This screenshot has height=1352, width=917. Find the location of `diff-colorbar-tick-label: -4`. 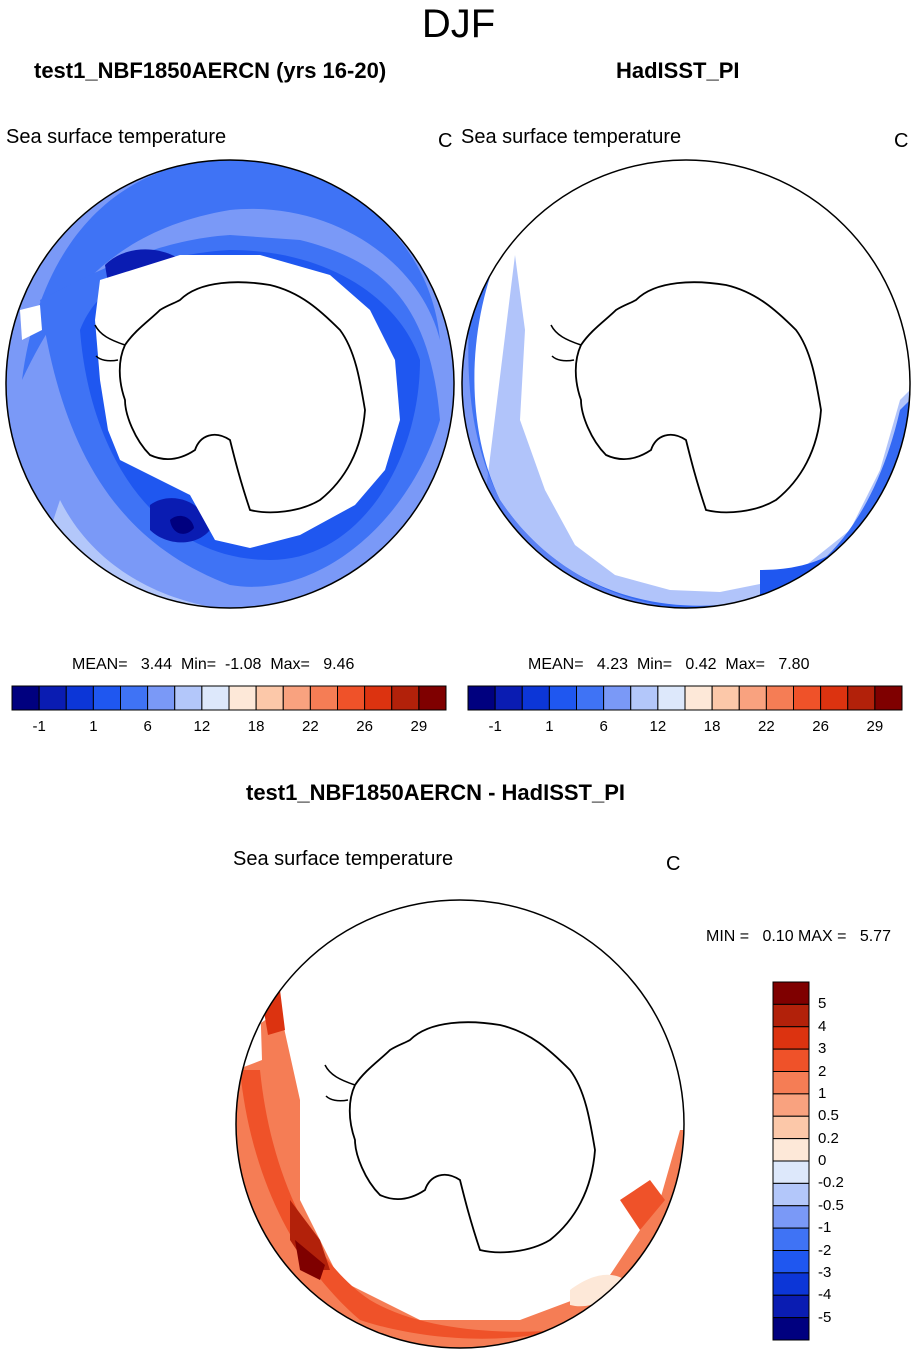

diff-colorbar-tick-label: -4 is located at coordinates (825, 1295).